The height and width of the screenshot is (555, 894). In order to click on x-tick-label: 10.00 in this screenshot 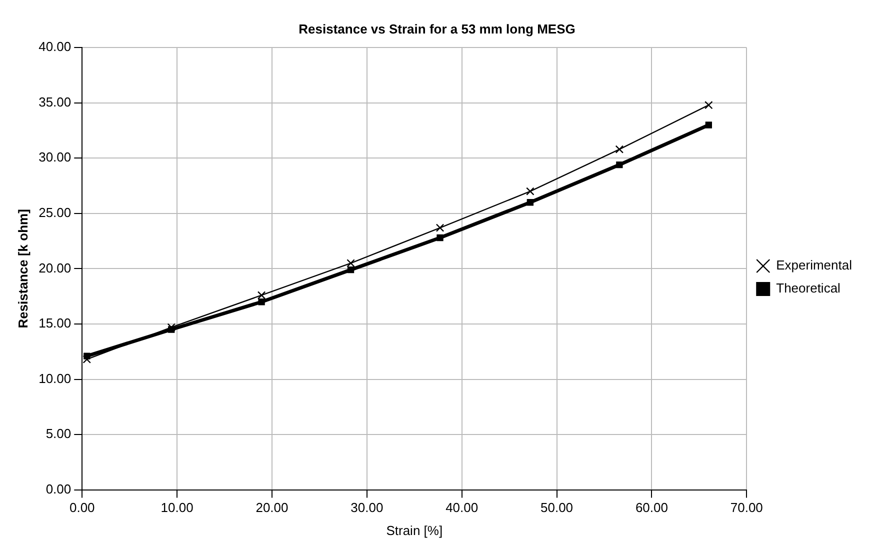, I will do `click(177, 508)`.